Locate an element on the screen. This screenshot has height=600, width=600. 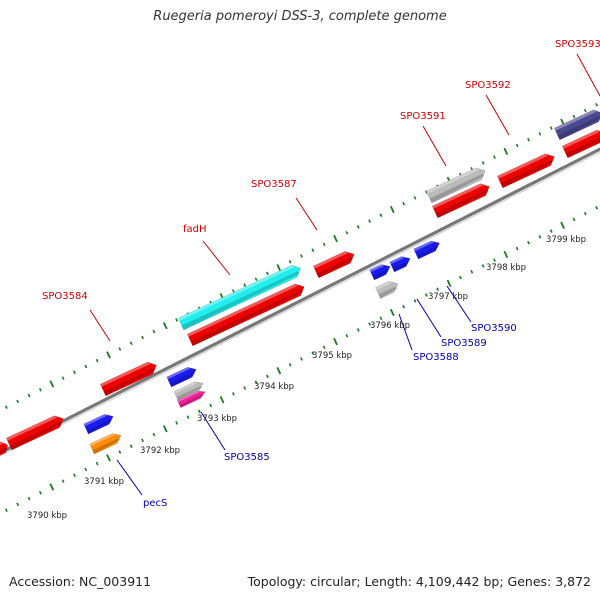
map-title: Ruegeria pomeroyi DSS-3, complete genome is located at coordinates (300, 16).